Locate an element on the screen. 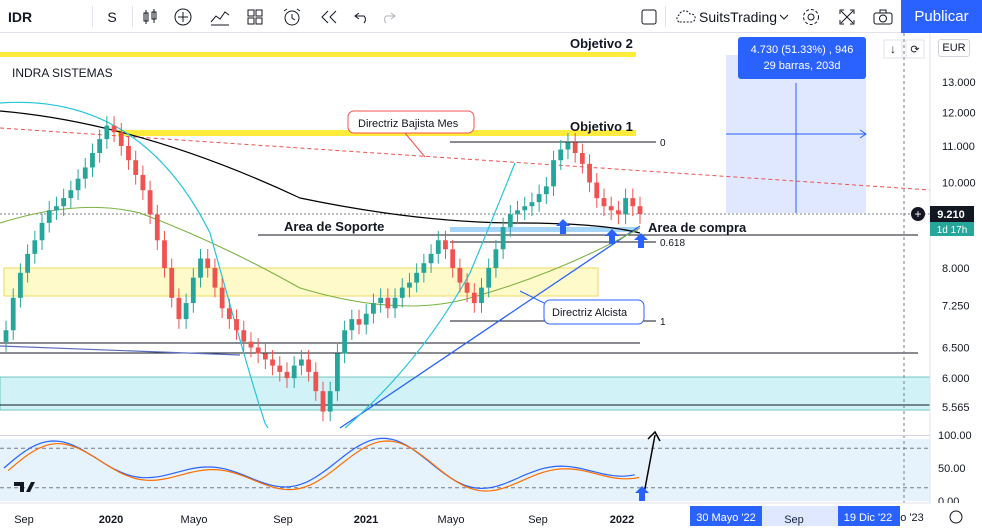 Image resolution: width=982 pixels, height=531 pixels. settings-gear-icon is located at coordinates (956, 517).